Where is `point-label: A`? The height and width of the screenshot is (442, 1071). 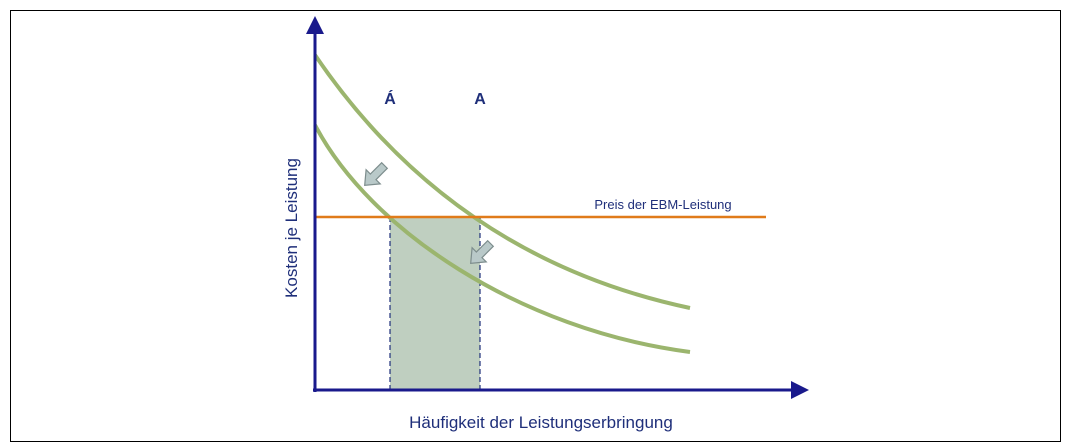 point-label: A is located at coordinates (480, 99).